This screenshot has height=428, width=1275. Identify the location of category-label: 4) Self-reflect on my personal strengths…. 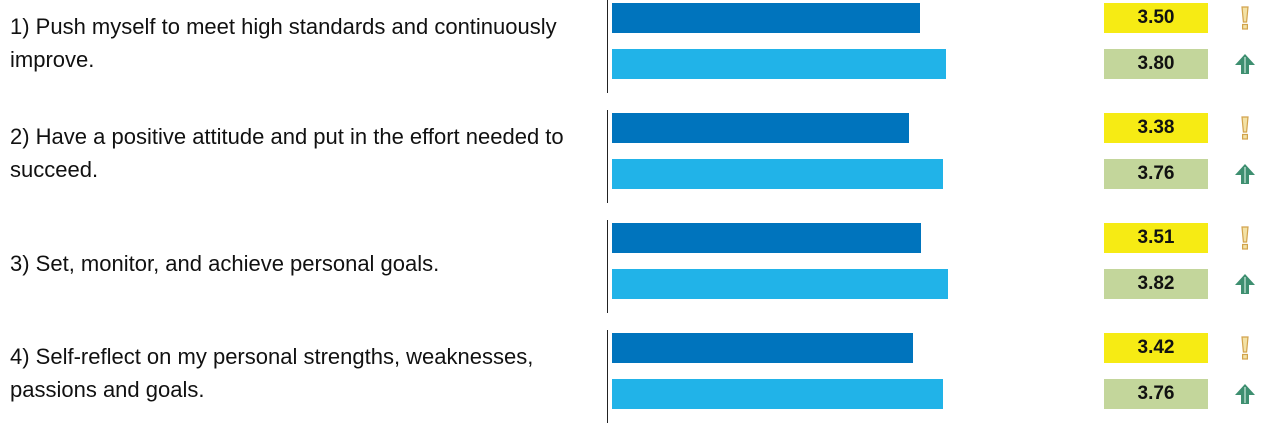
(272, 373).